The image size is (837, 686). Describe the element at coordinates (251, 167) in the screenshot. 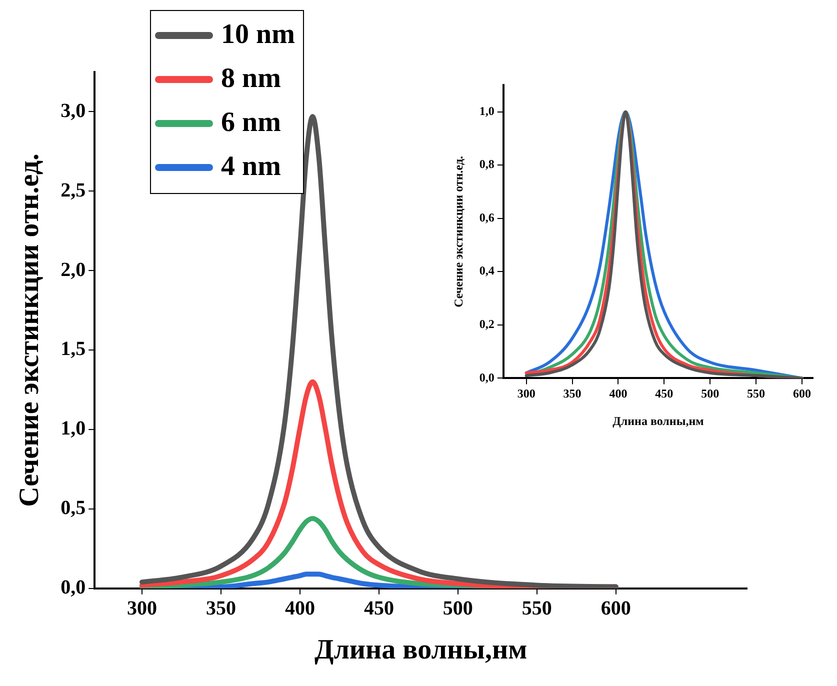

I see `legend-label: 4 nm` at that location.